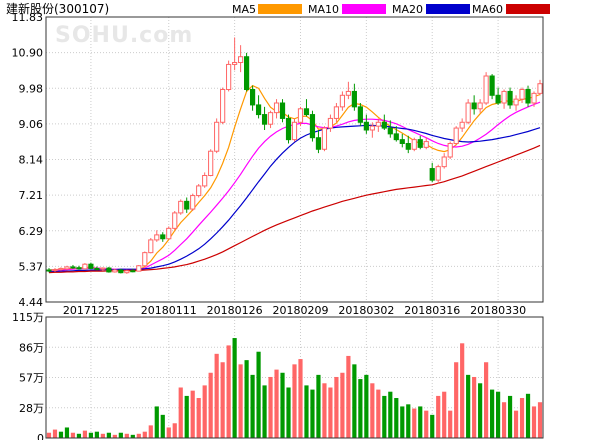 Image resolution: width=600 pixels, height=440 pixels. I want to click on legend-label-ma20: MA20, so click(407, 9).